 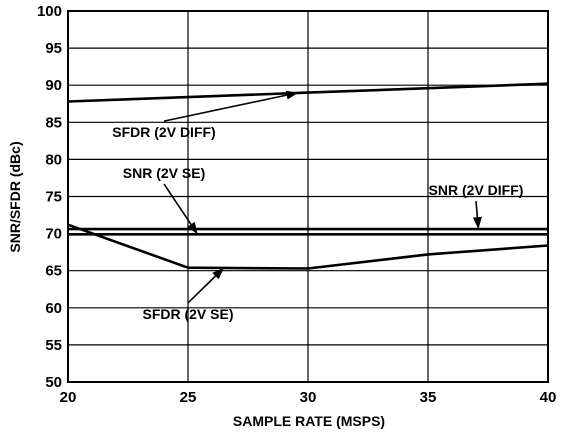 What do you see at coordinates (53, 382) in the screenshot?
I see `y-tick-label: 50` at bounding box center [53, 382].